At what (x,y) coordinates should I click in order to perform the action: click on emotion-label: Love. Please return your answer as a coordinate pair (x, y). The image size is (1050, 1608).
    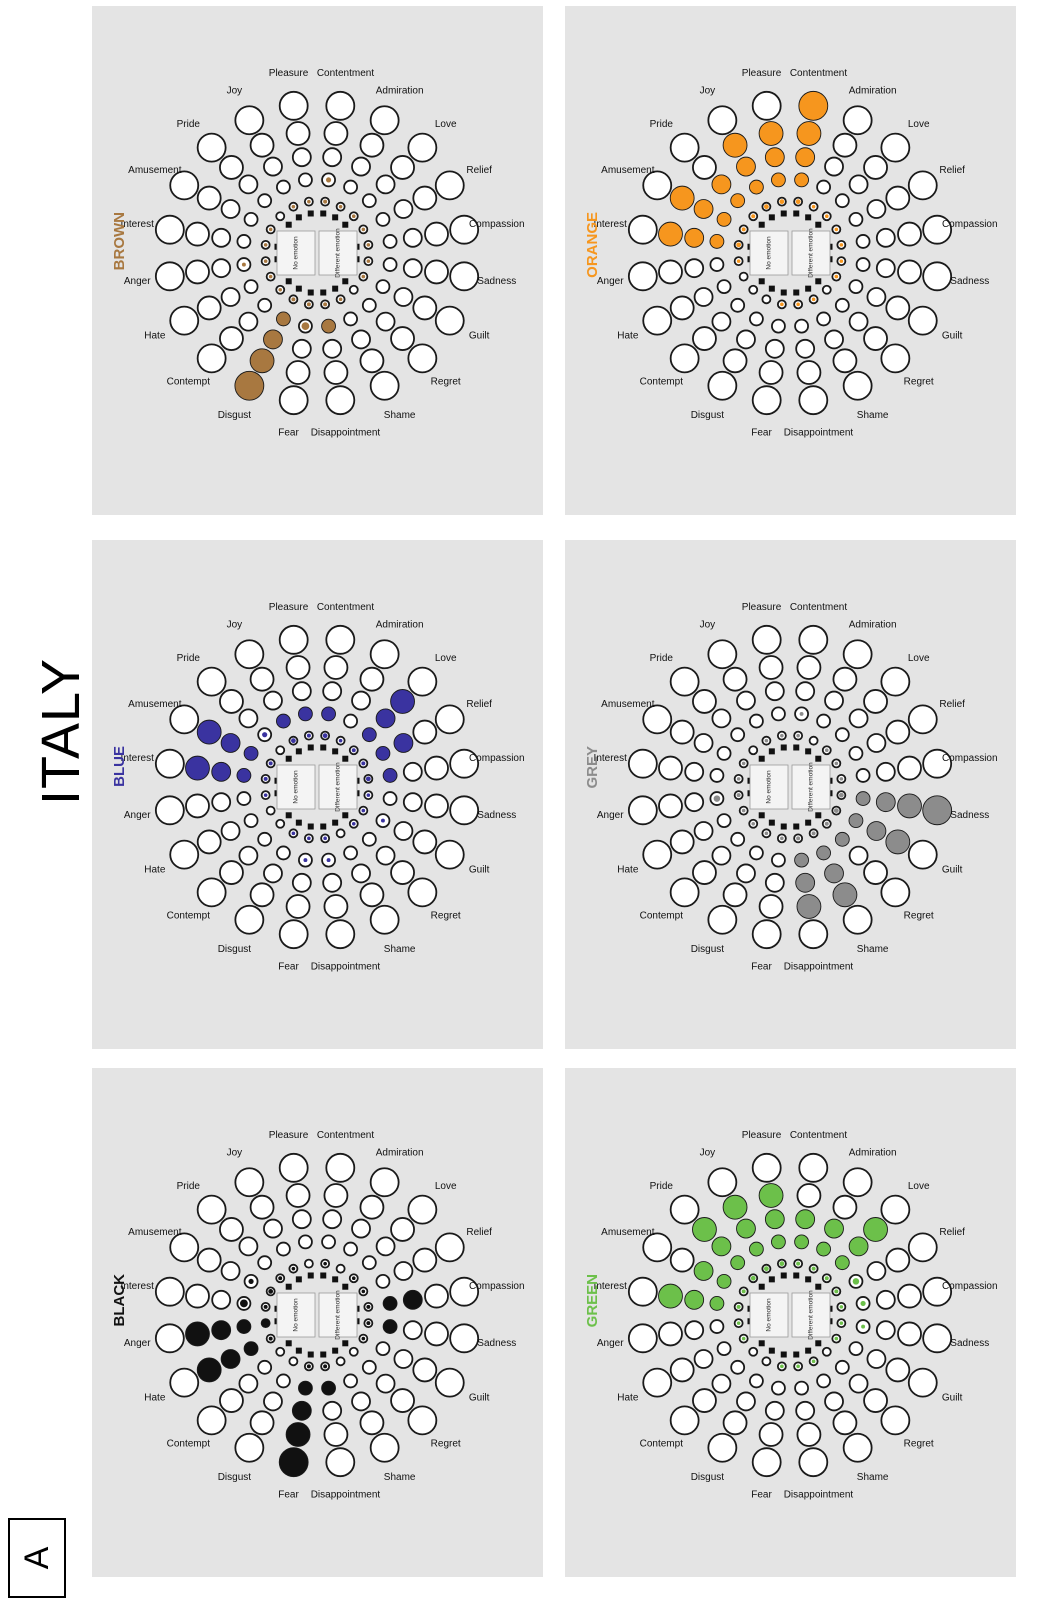
    Looking at the image, I should click on (446, 124).